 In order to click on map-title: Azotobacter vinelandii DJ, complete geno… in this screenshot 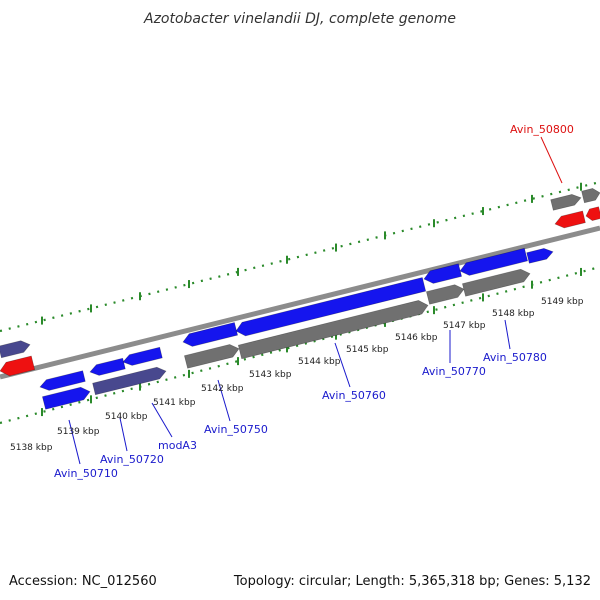, I will do `click(299, 19)`.